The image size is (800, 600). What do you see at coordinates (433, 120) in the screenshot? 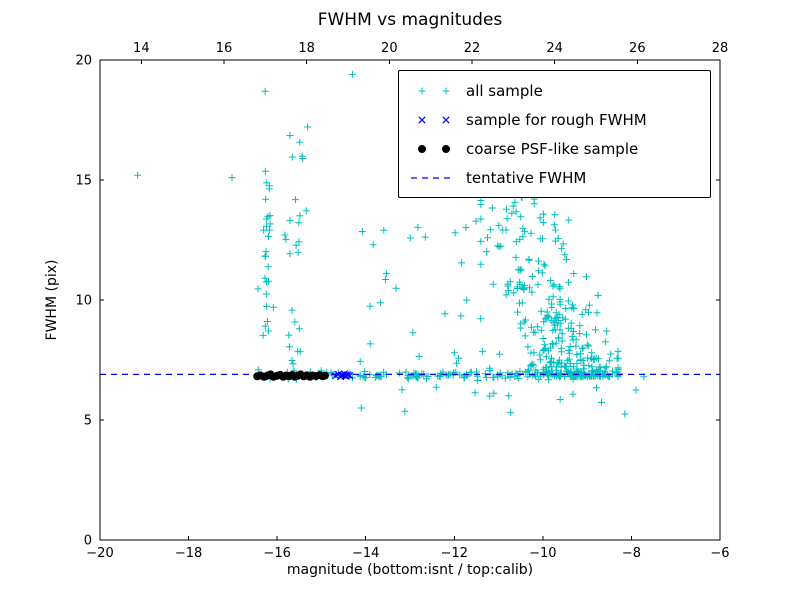
I see `x-marker-icon` at bounding box center [433, 120].